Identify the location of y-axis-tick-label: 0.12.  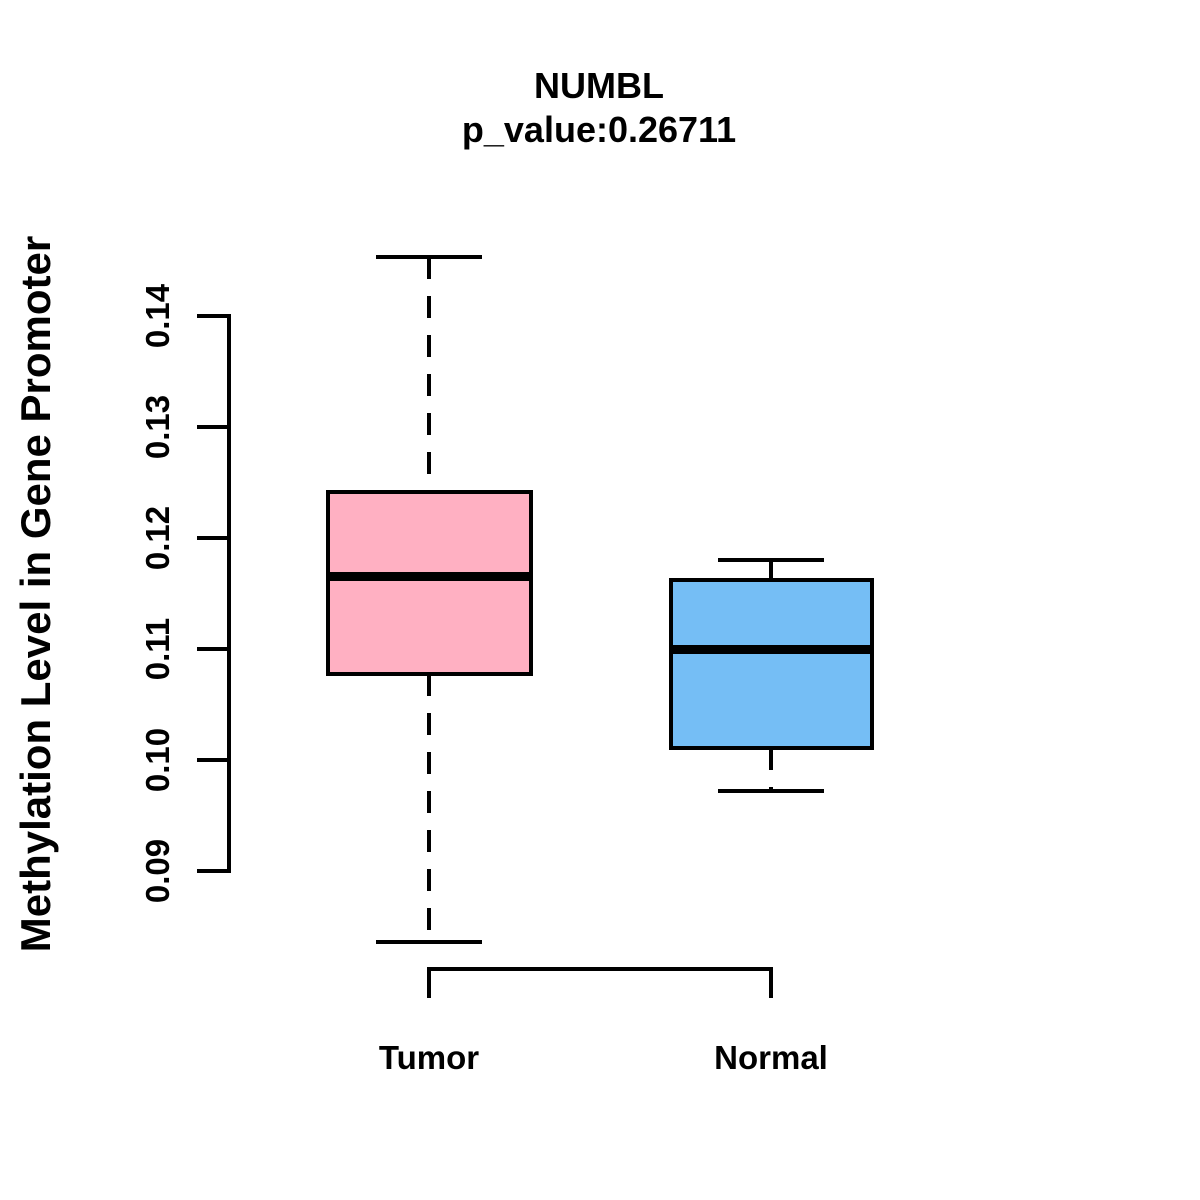
(157, 537).